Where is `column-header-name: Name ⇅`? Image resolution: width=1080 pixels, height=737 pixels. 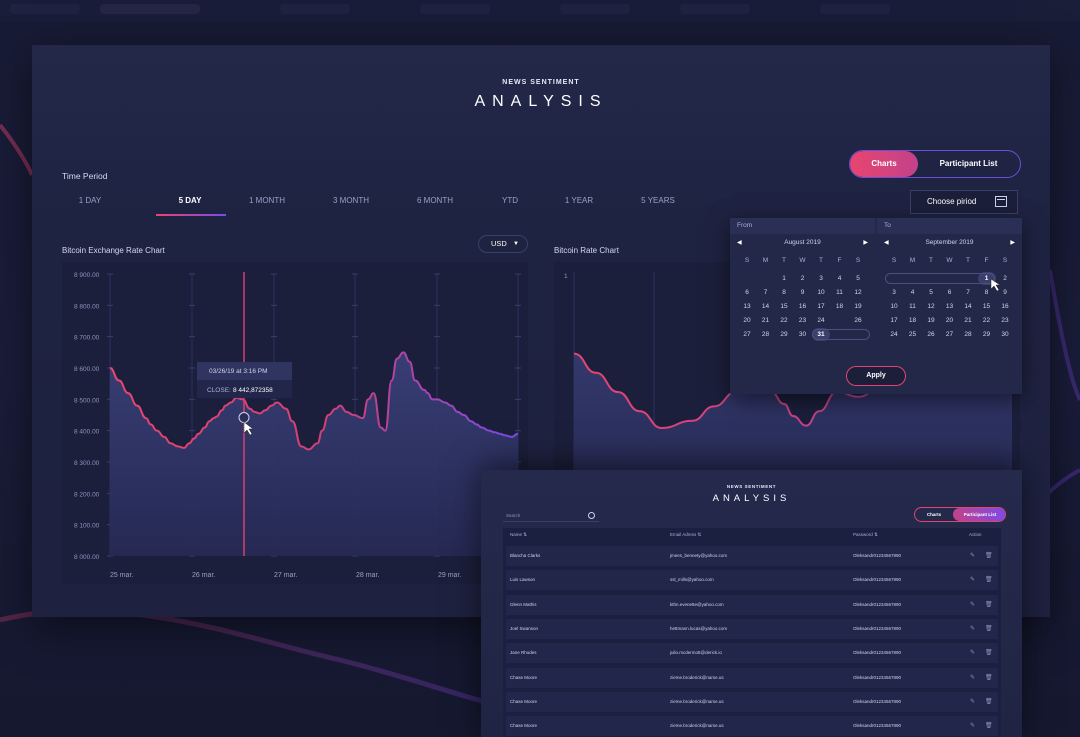 column-header-name: Name ⇅ is located at coordinates (519, 534).